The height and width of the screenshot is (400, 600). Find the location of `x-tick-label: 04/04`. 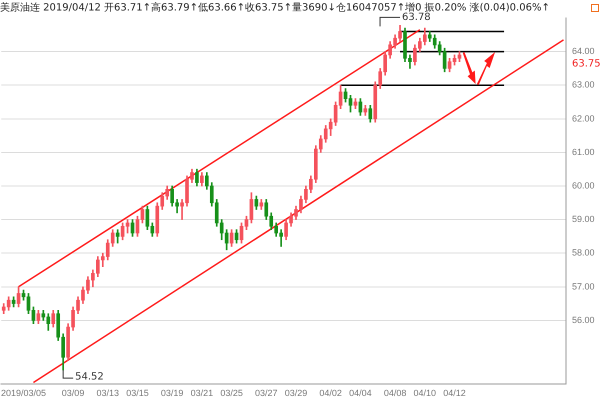

x-tick-label: 04/04 is located at coordinates (360, 393).